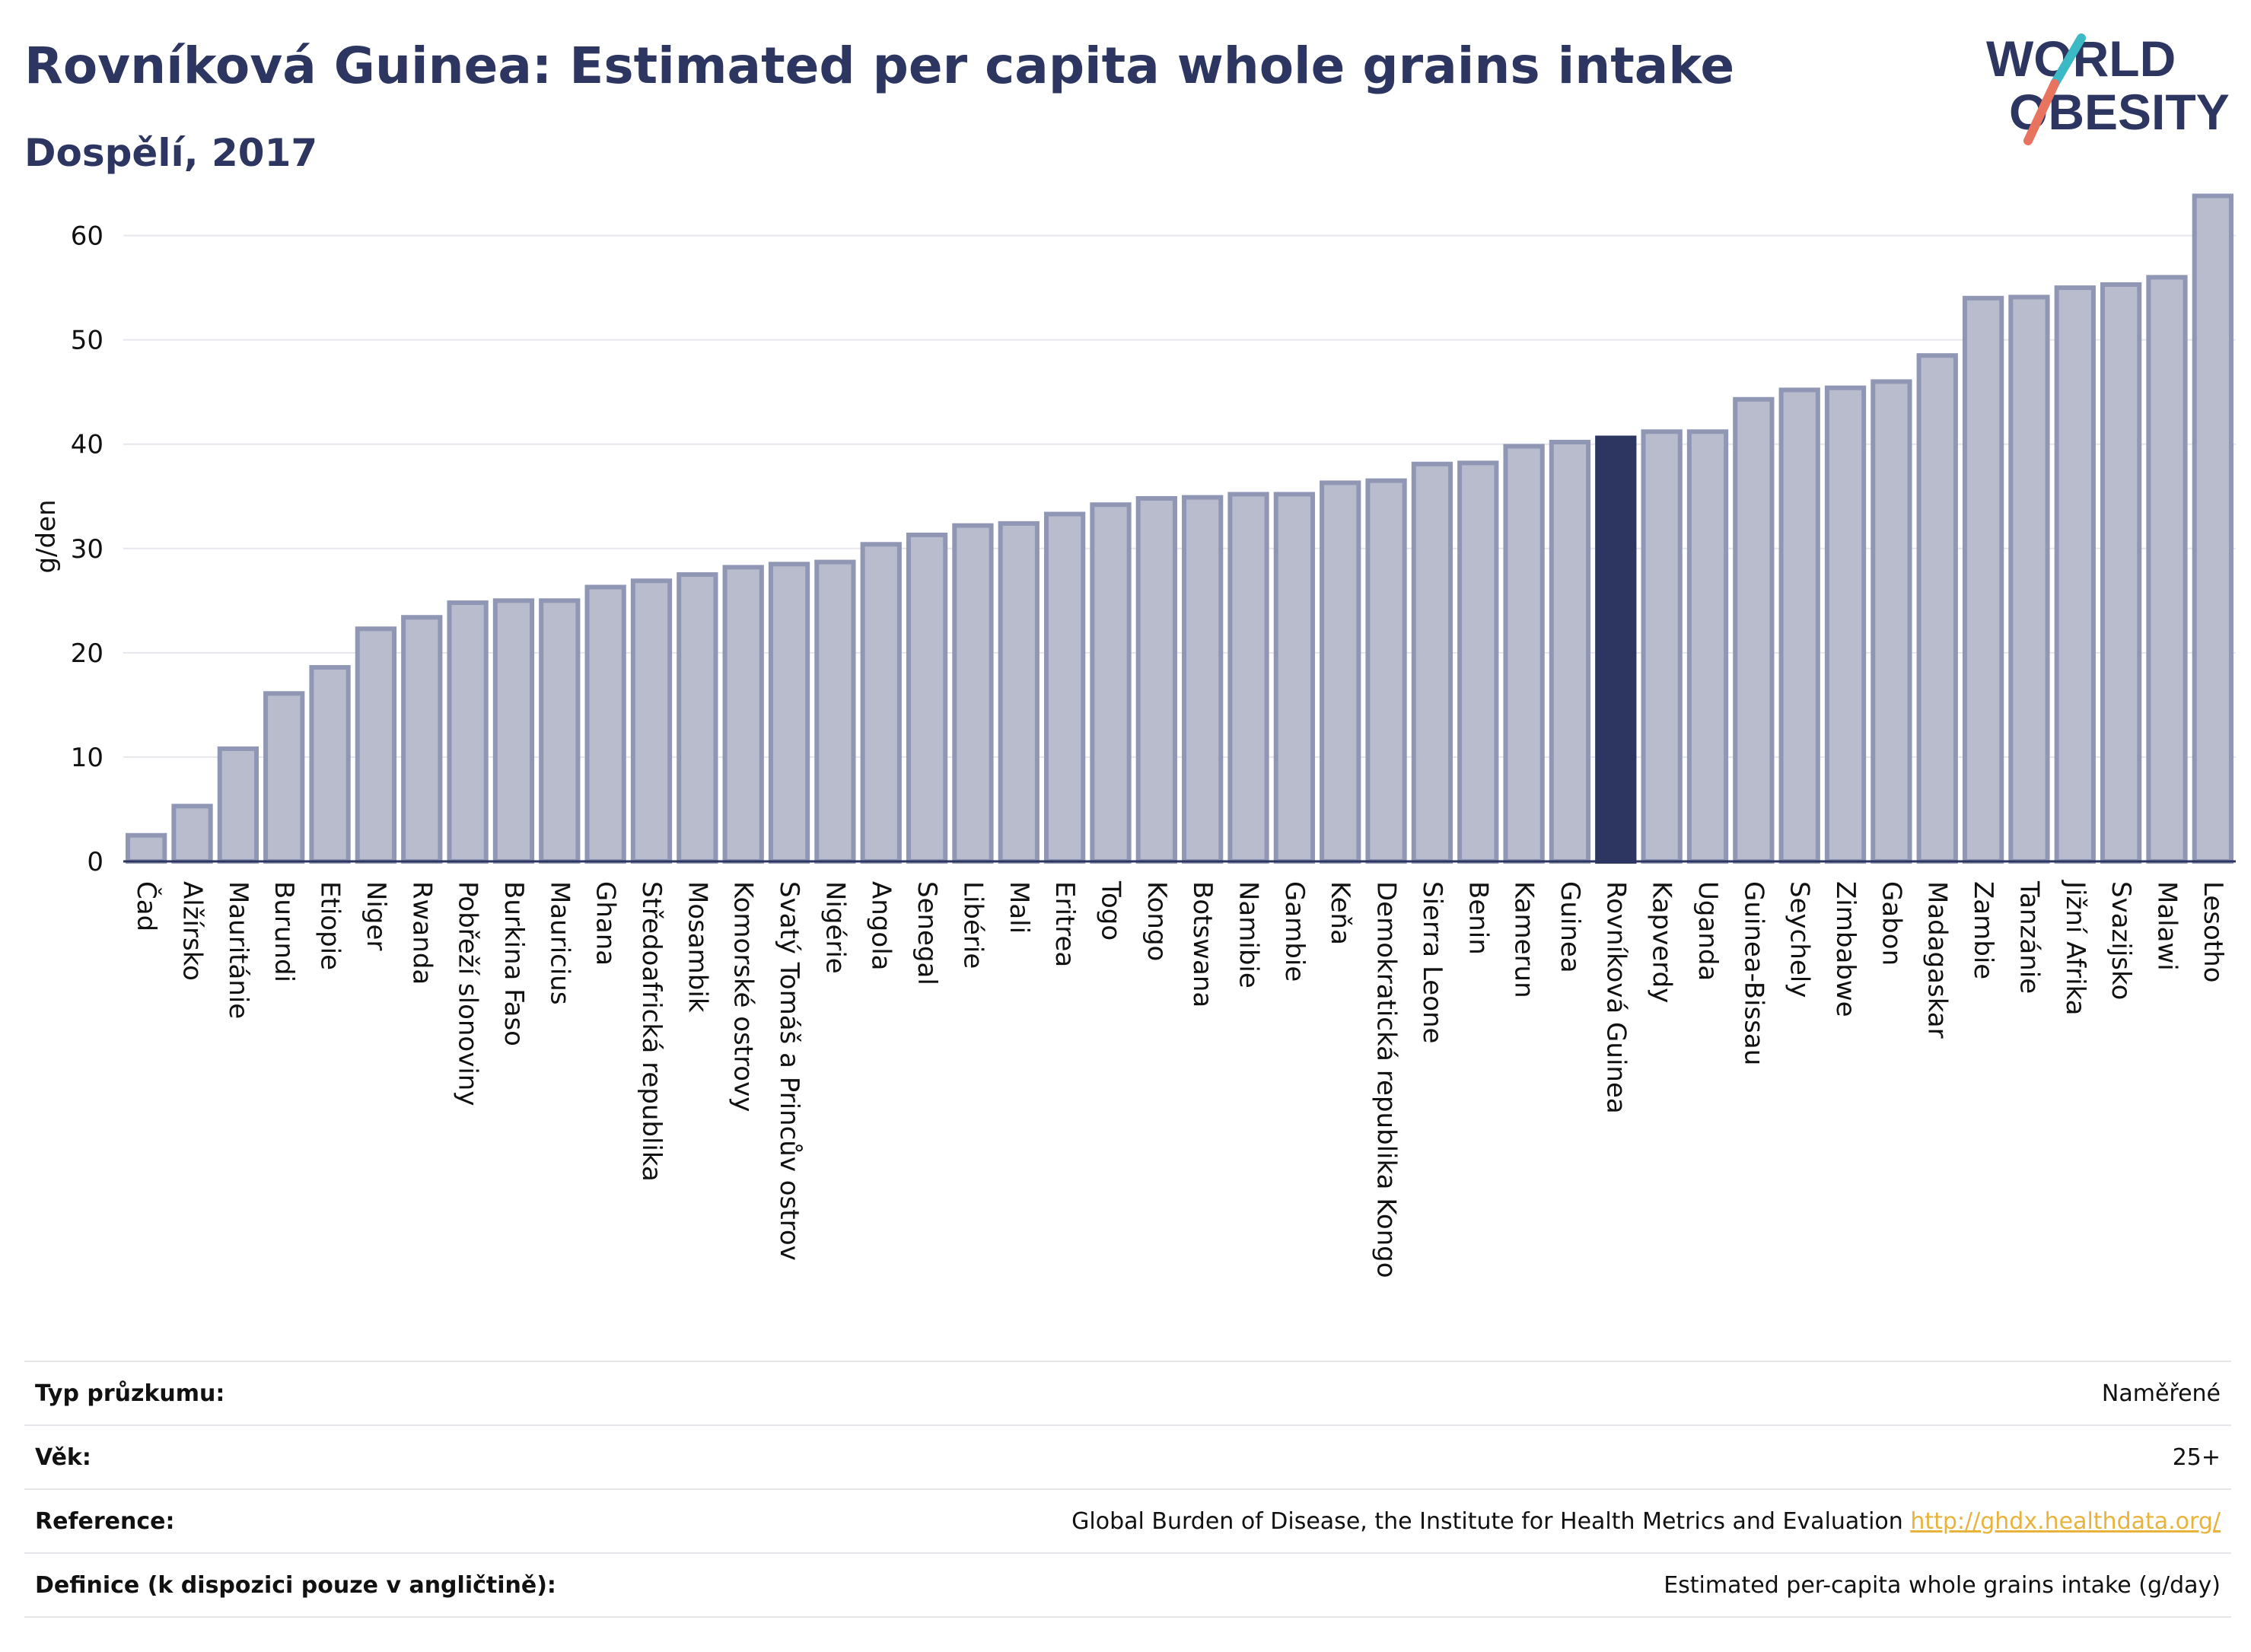  Describe the element at coordinates (1478, 918) in the screenshot. I see `x-tick-label: Benin` at that location.